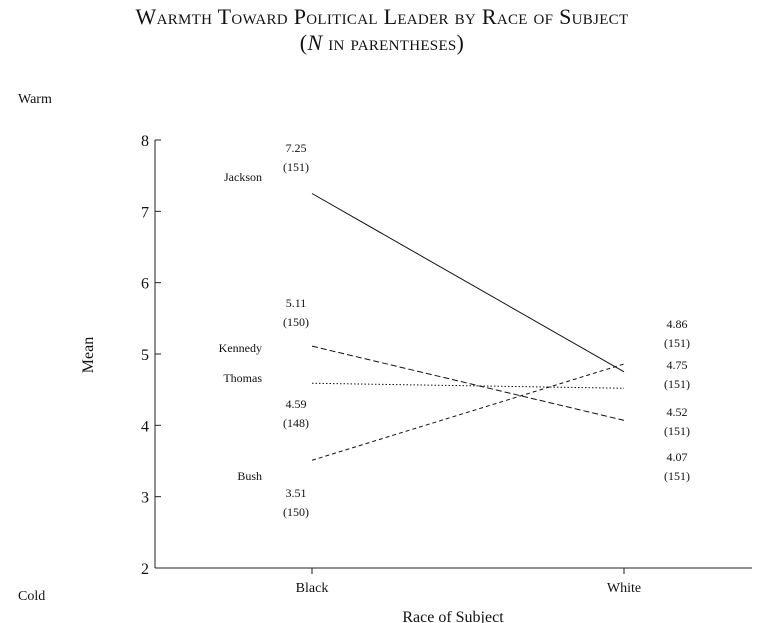  What do you see at coordinates (296, 493) in the screenshot?
I see `value-label-black-bush: 3.51` at bounding box center [296, 493].